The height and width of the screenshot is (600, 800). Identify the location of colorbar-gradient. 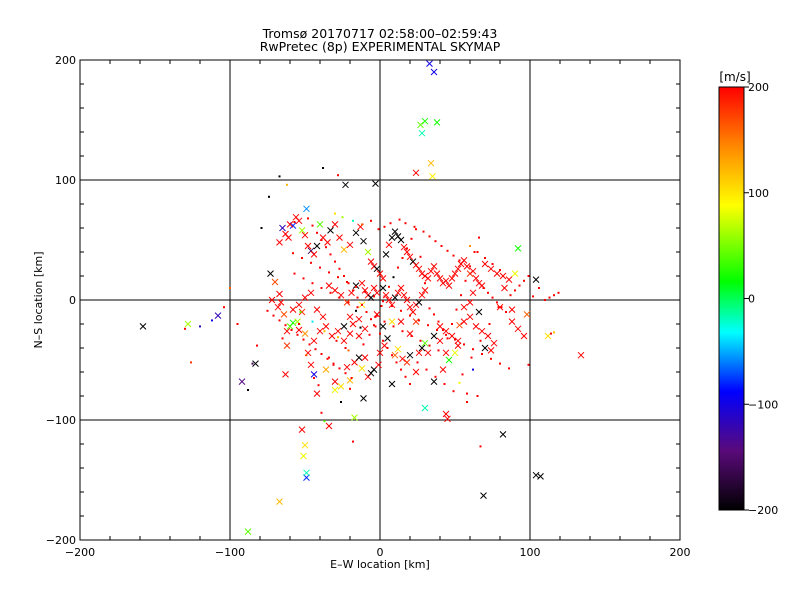
(731, 298).